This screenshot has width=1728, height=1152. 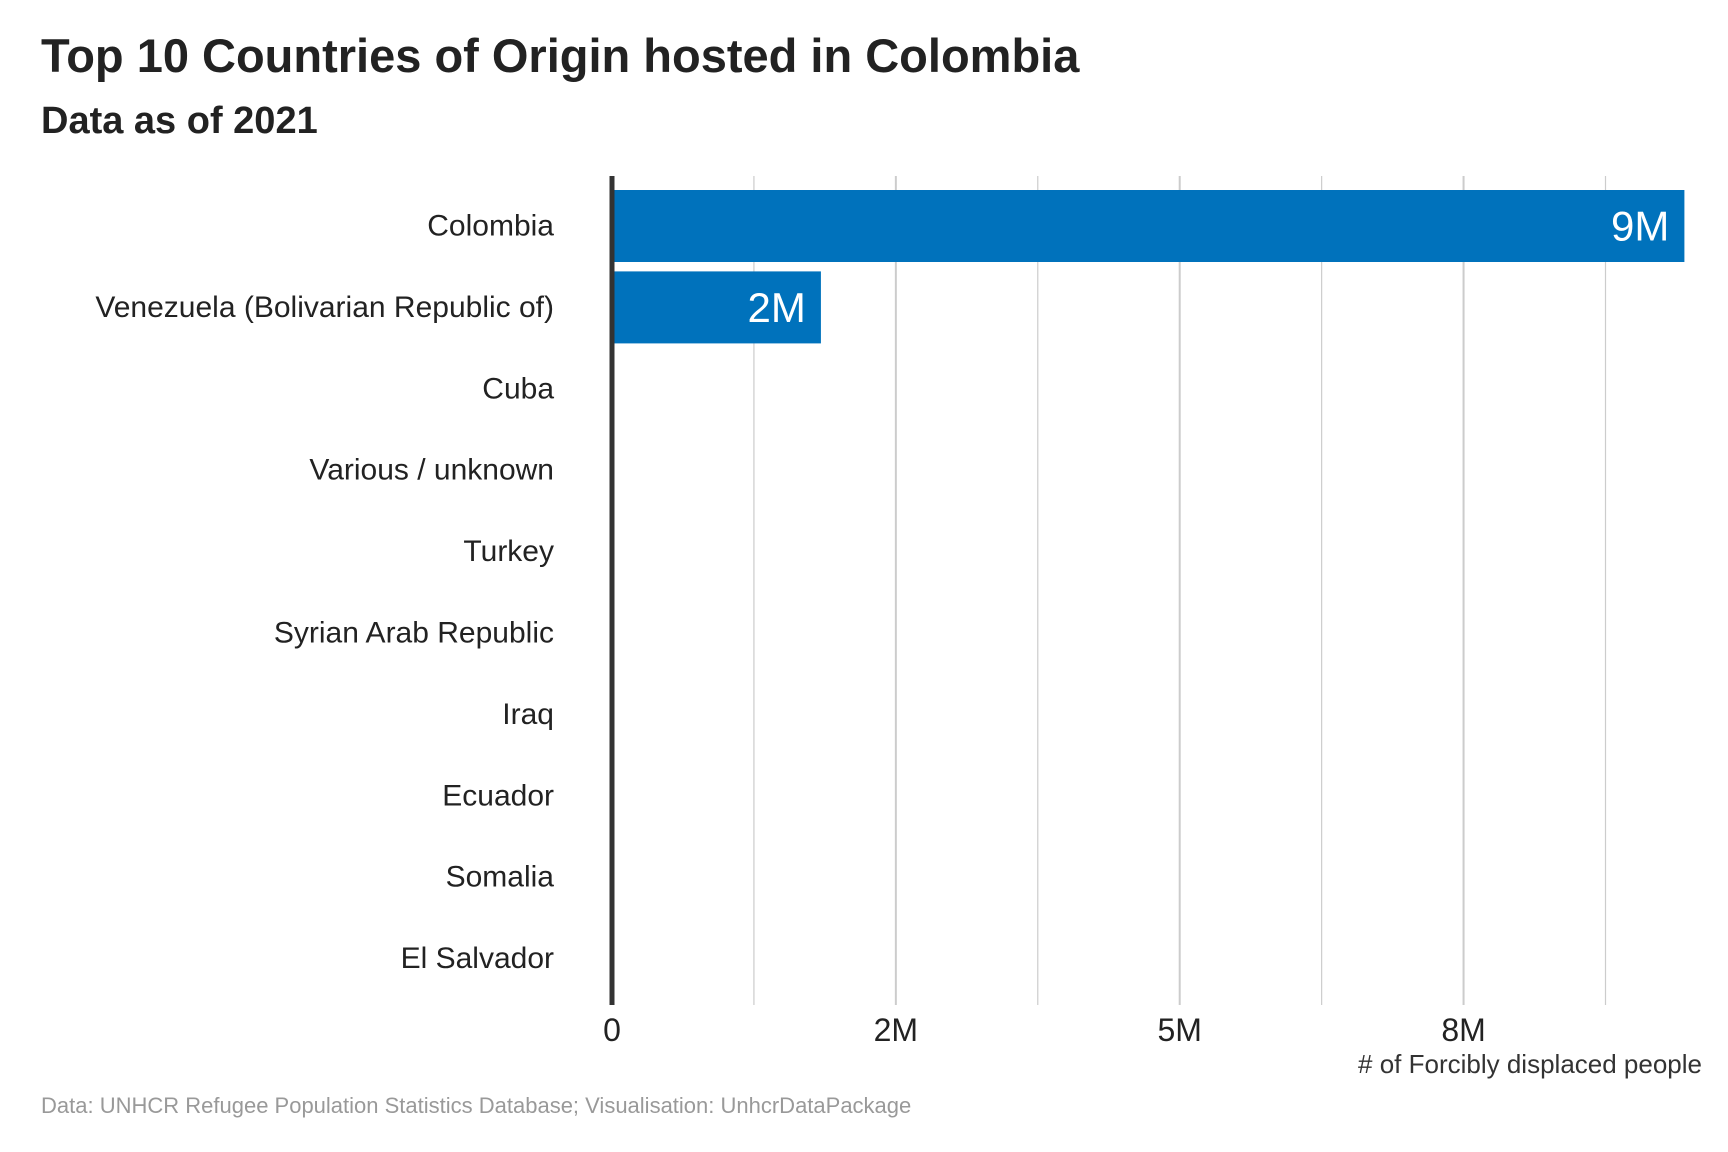 I want to click on category-label: Ecuador, so click(x=498, y=795).